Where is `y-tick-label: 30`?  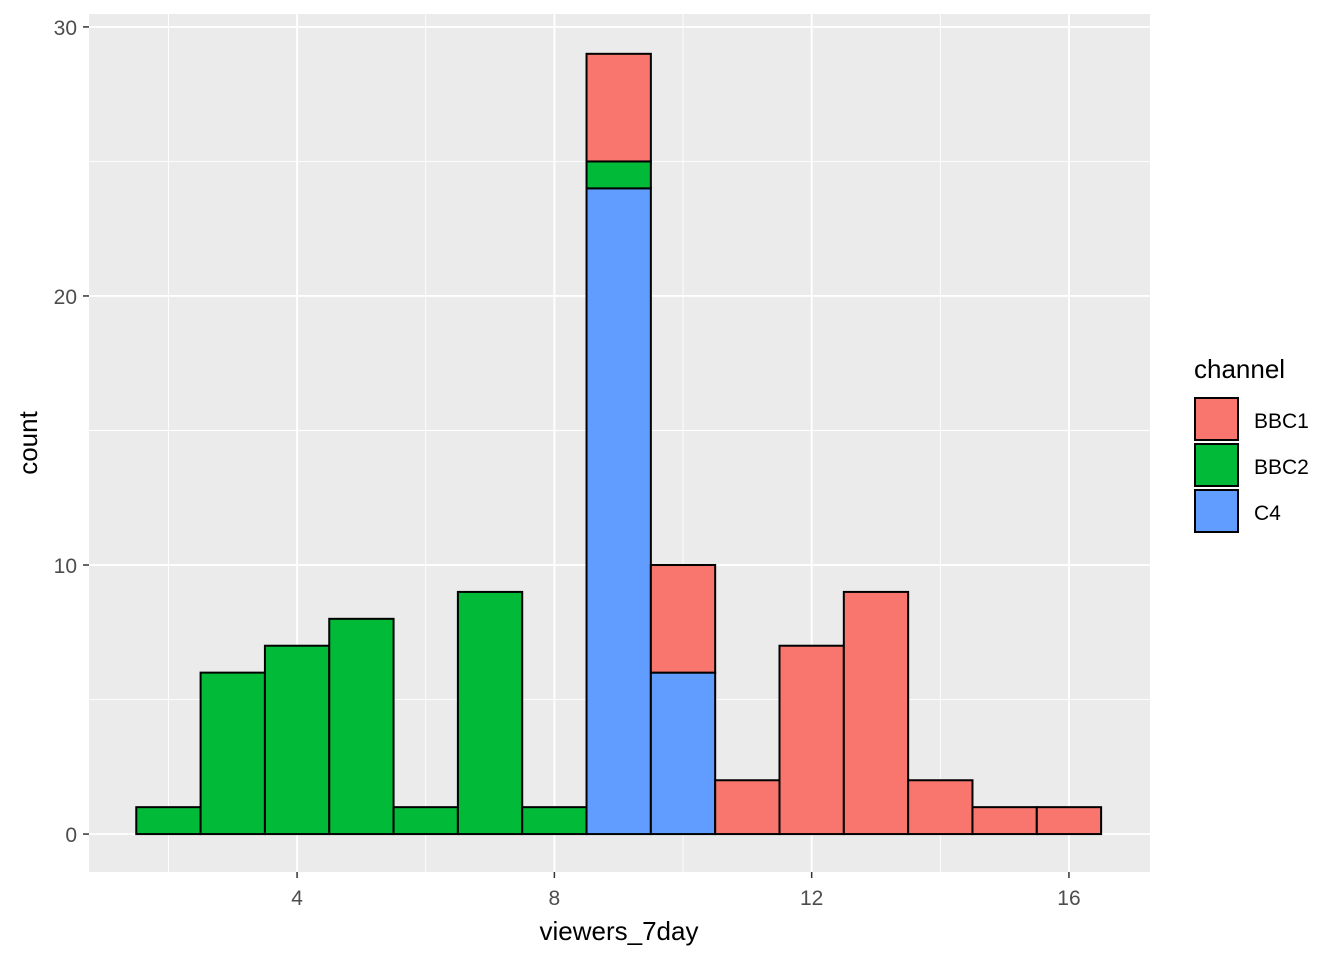 y-tick-label: 30 is located at coordinates (65, 28).